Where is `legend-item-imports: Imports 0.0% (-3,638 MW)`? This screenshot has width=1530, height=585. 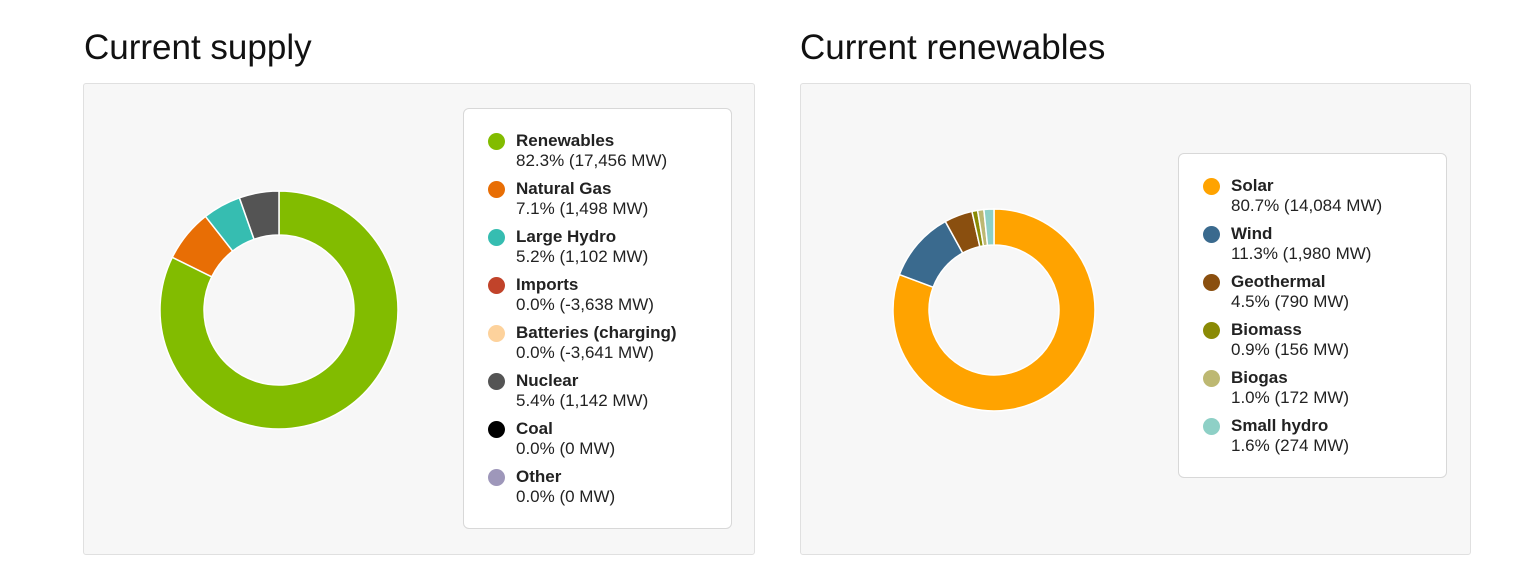 legend-item-imports: Imports 0.0% (-3,638 MW) is located at coordinates (609, 298).